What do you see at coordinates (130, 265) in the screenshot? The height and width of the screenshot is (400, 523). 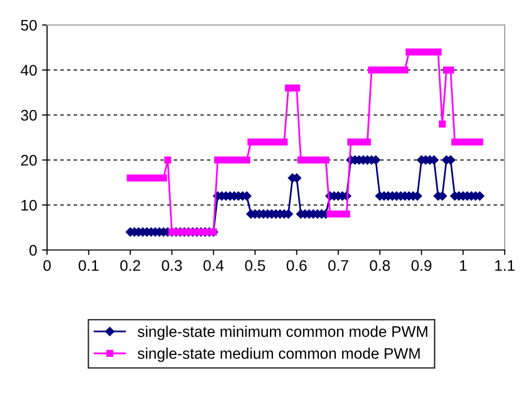 I see `x-tick-label: 0.2` at bounding box center [130, 265].